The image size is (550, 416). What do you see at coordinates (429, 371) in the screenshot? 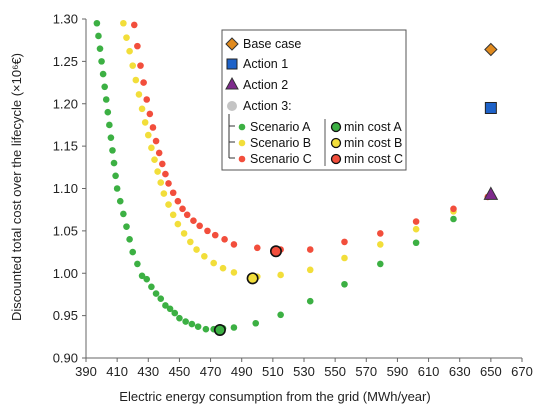
I see `x-tick-label: 610` at bounding box center [429, 371].